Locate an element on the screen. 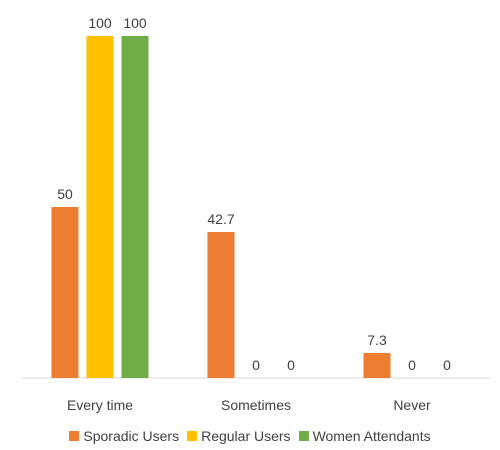 This screenshot has width=500, height=450. bar-sporadic-users-sometimes is located at coordinates (221, 305).